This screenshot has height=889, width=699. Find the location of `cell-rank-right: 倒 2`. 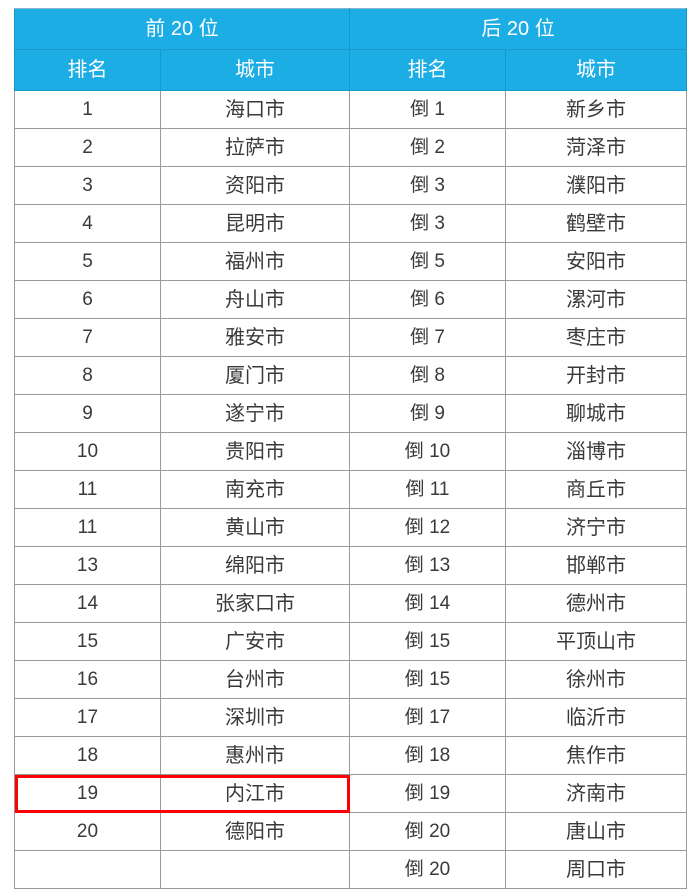

cell-rank-right: 倒 2 is located at coordinates (428, 147).